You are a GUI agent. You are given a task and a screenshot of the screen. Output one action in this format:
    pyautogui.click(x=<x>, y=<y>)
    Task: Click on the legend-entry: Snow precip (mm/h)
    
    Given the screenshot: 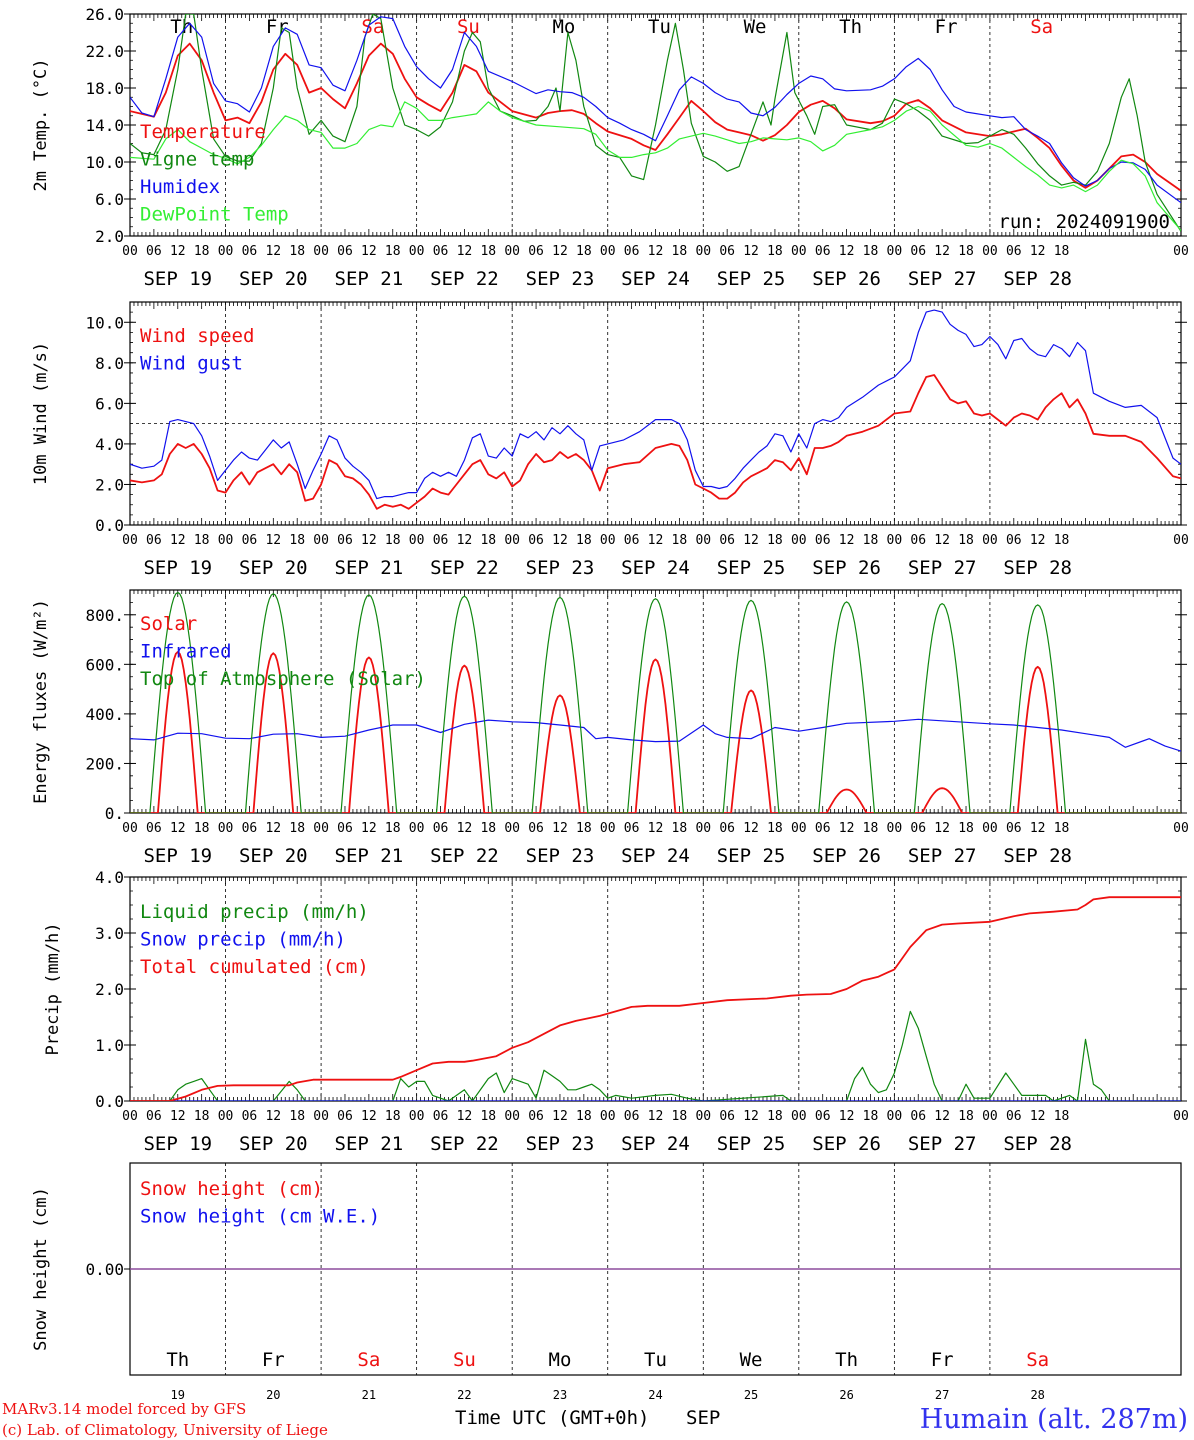 What is the action you would take?
    pyautogui.click(x=243, y=940)
    